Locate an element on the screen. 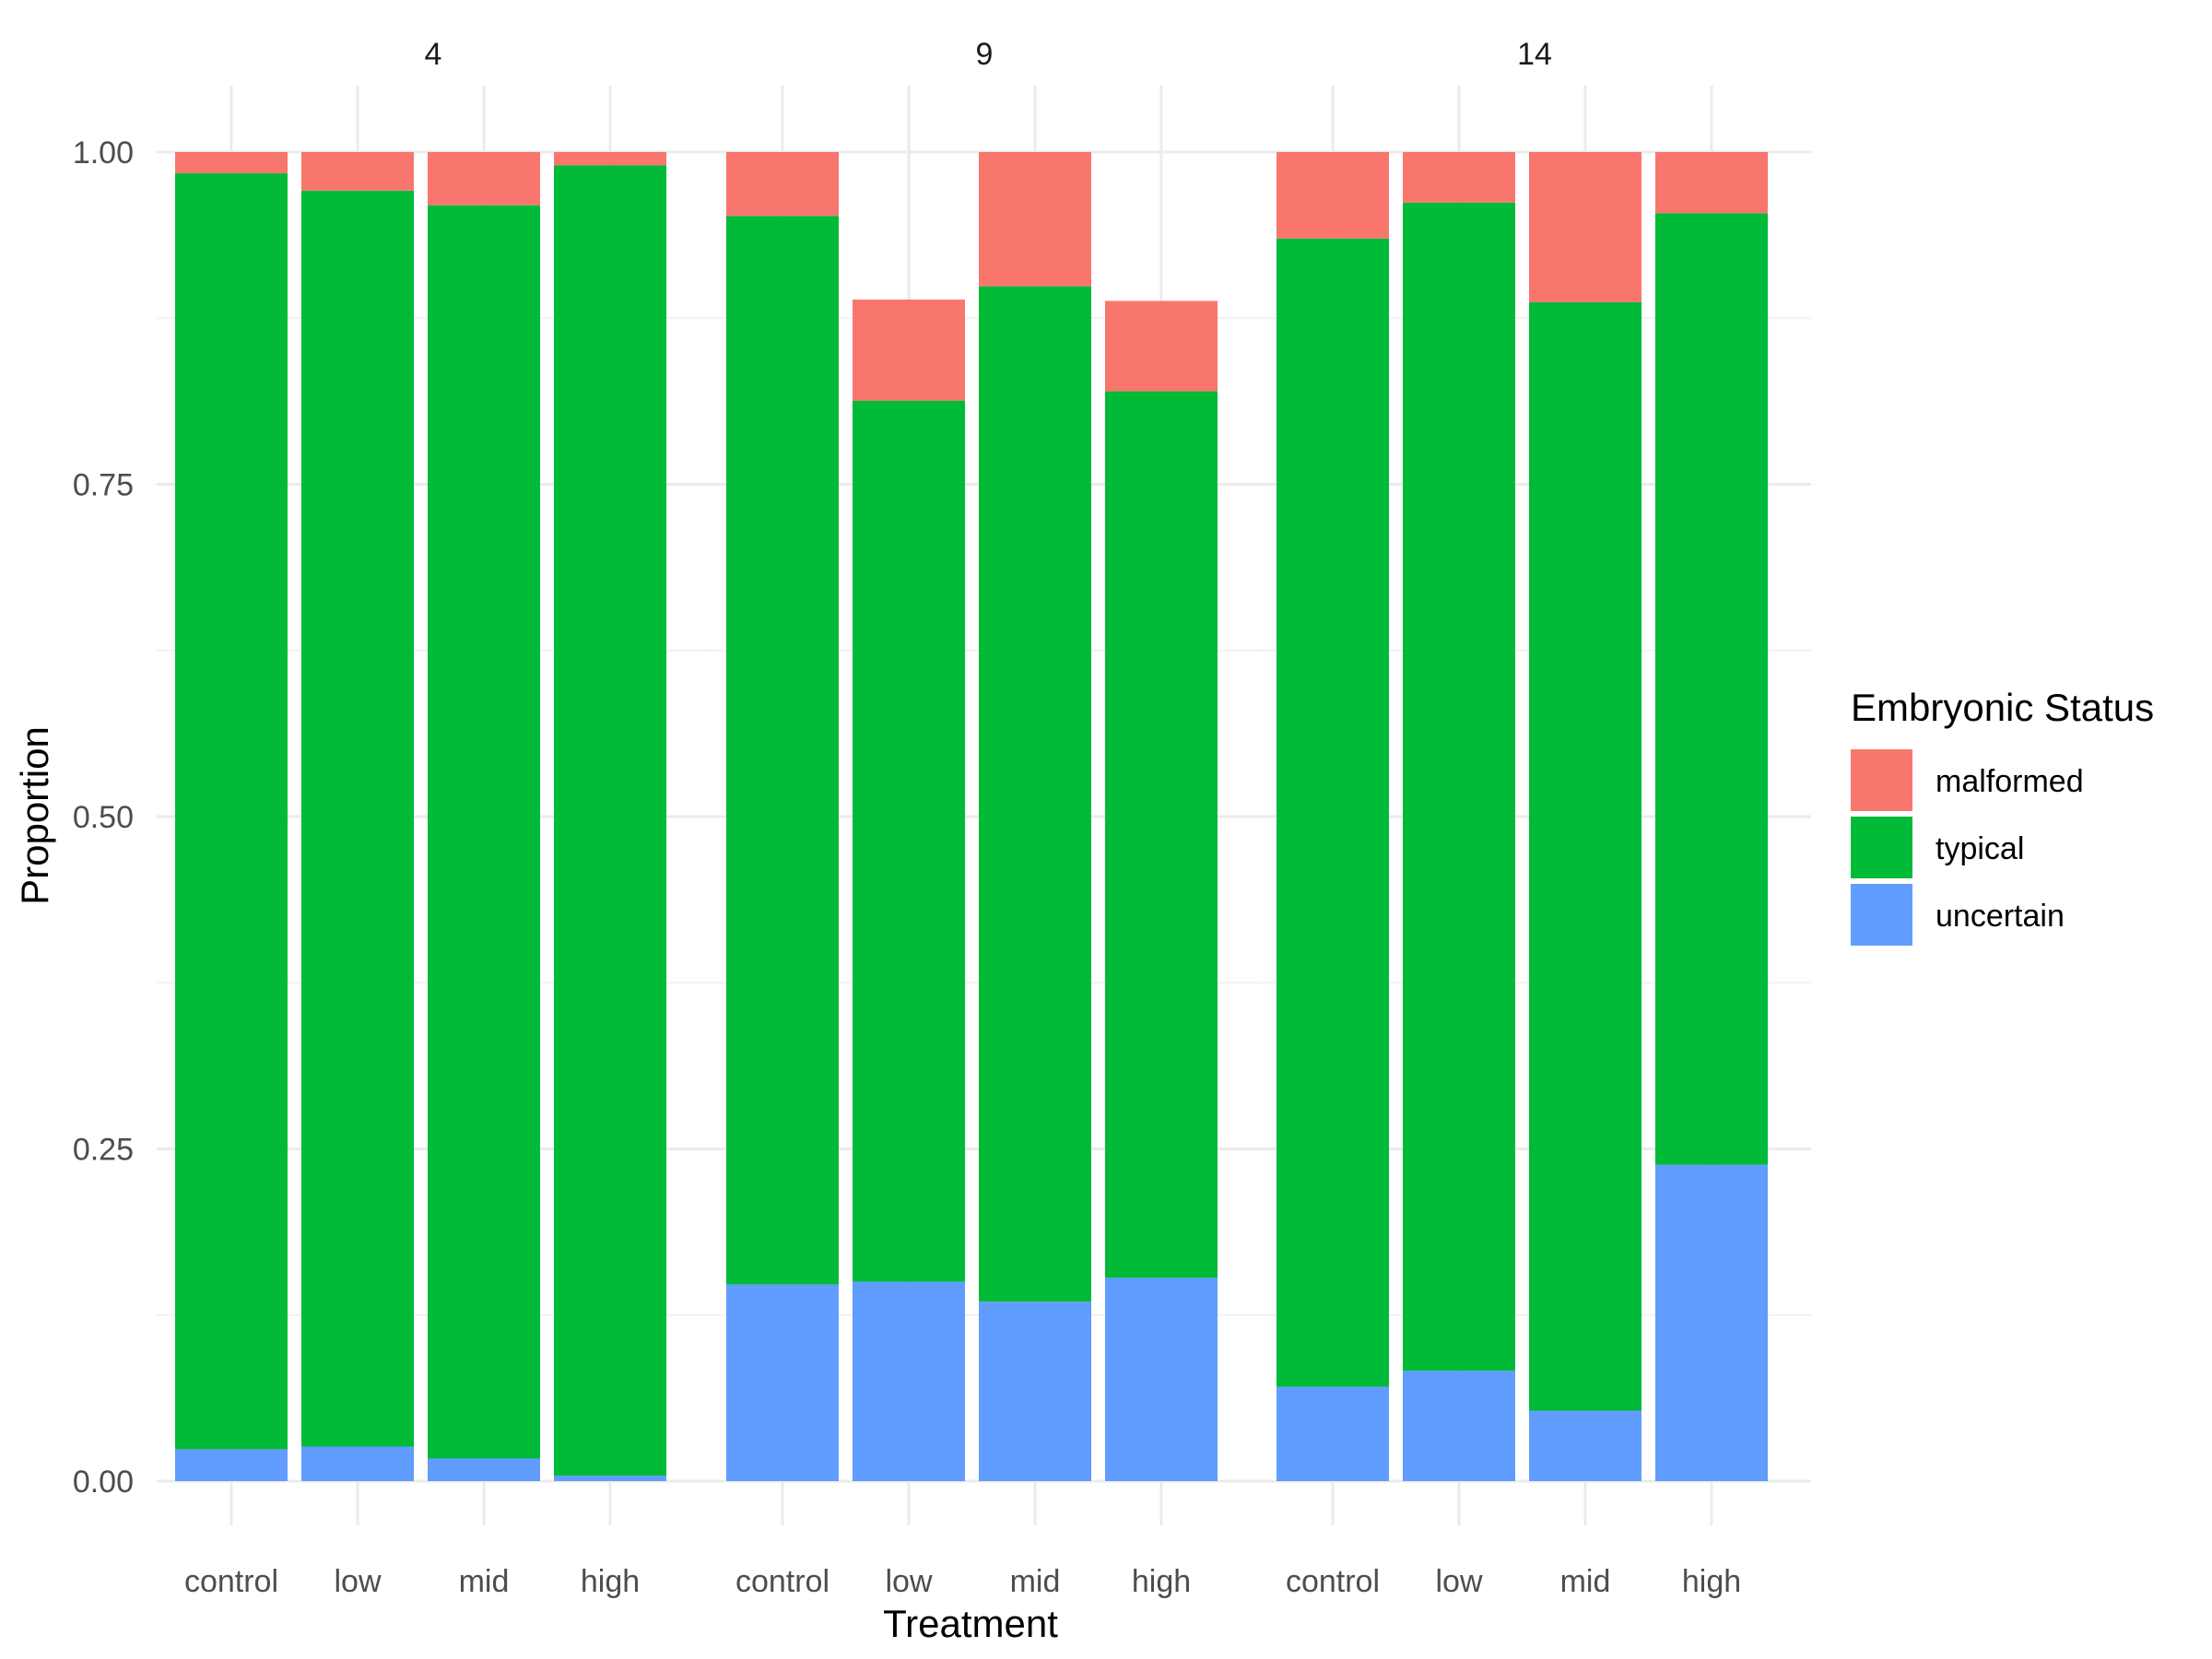 This screenshot has height=1659, width=2212. legend-label: typical is located at coordinates (1980, 848).